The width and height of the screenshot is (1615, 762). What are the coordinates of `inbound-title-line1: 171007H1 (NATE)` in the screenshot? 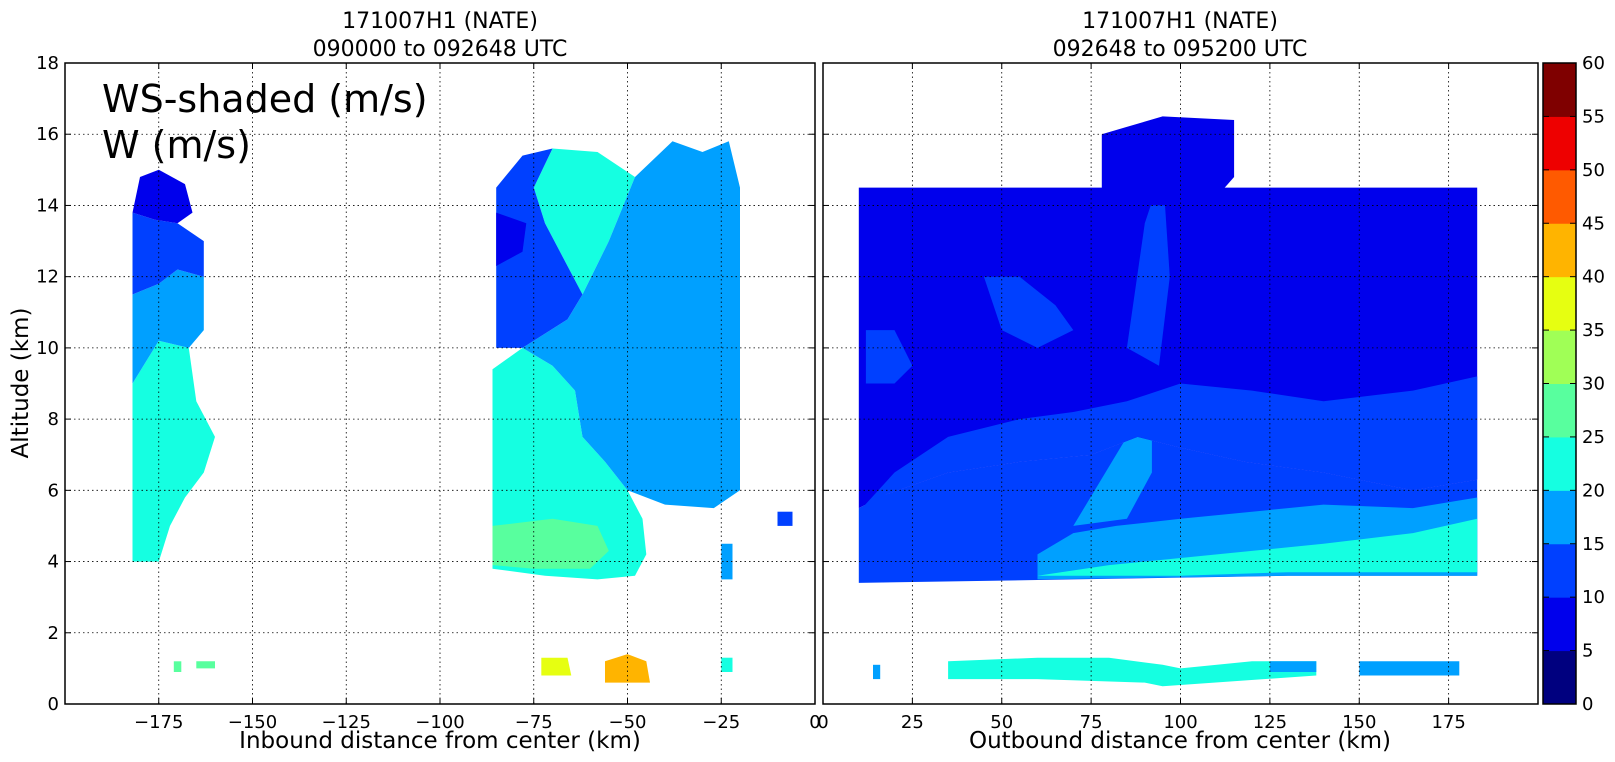 It's located at (440, 21).